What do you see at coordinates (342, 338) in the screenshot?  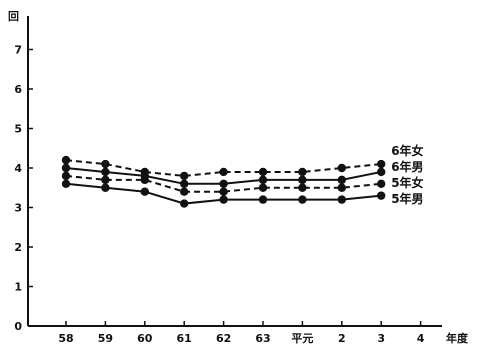 I see `x-tick-label: 2` at bounding box center [342, 338].